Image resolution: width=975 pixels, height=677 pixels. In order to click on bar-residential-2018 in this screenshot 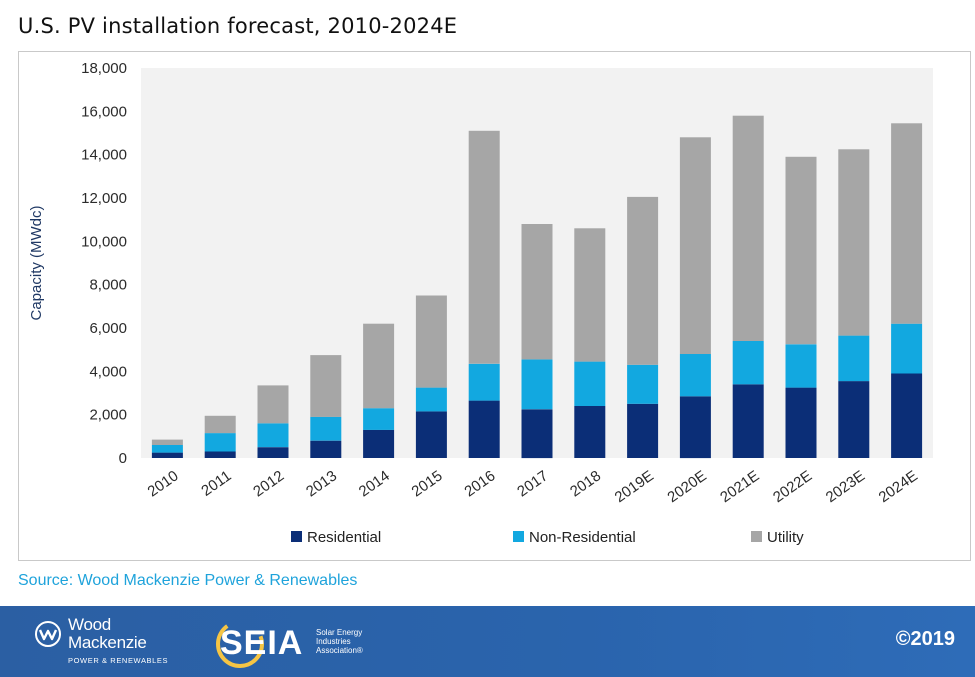, I will do `click(590, 432)`.